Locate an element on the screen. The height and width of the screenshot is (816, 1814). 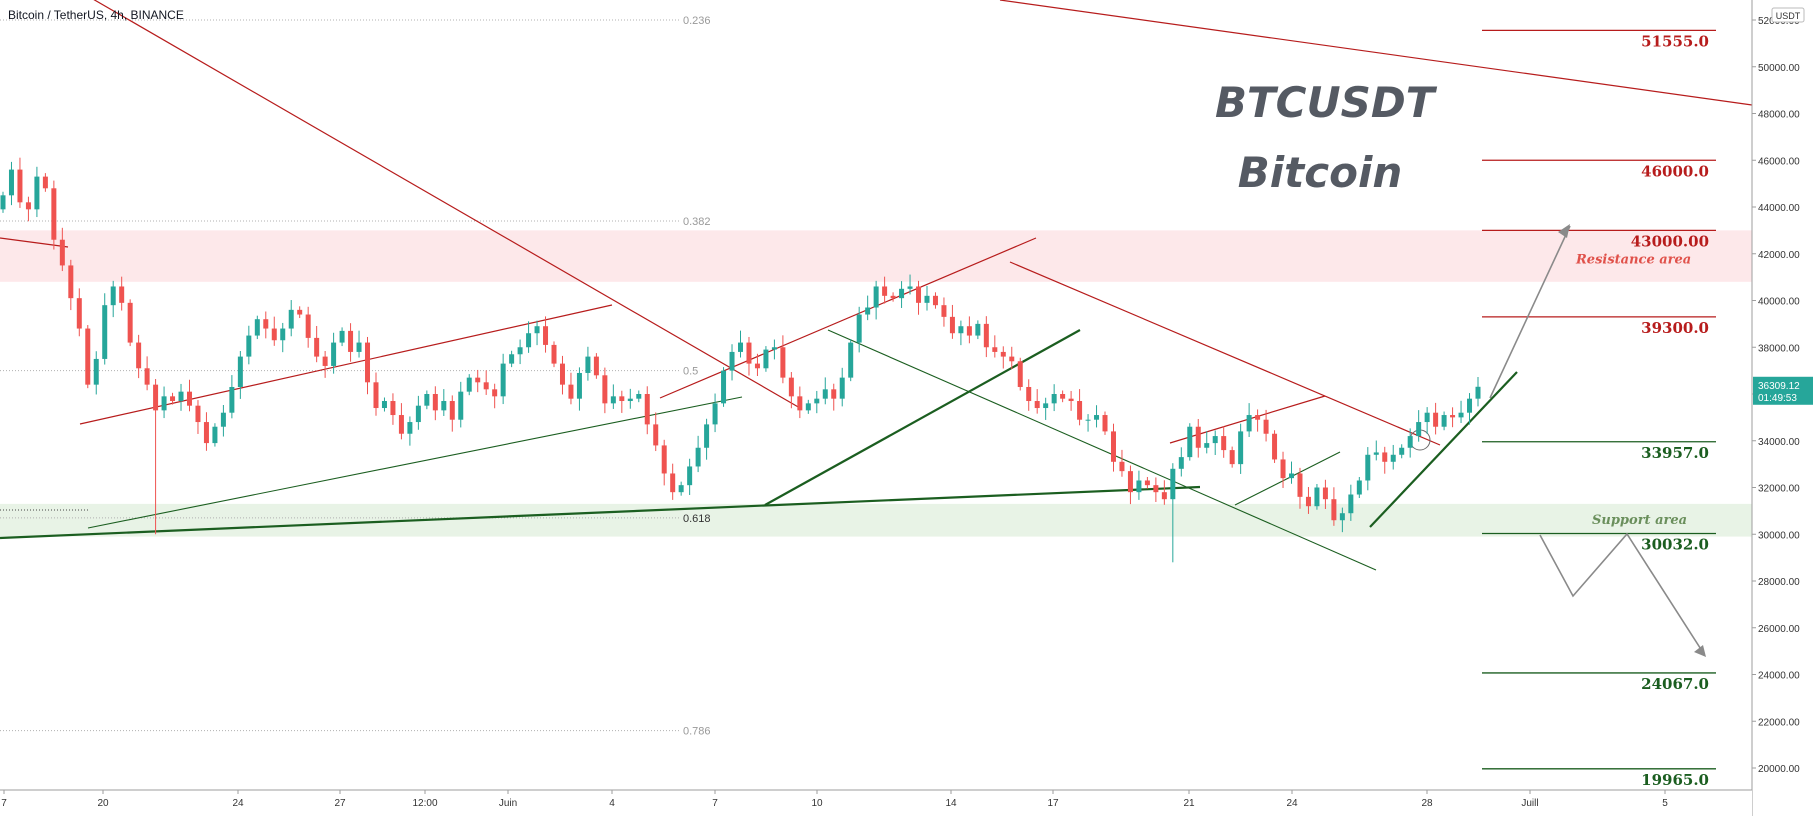
symbol-header: Bitcoin / TetherUS, 4h, BINANCE is located at coordinates (96, 15).